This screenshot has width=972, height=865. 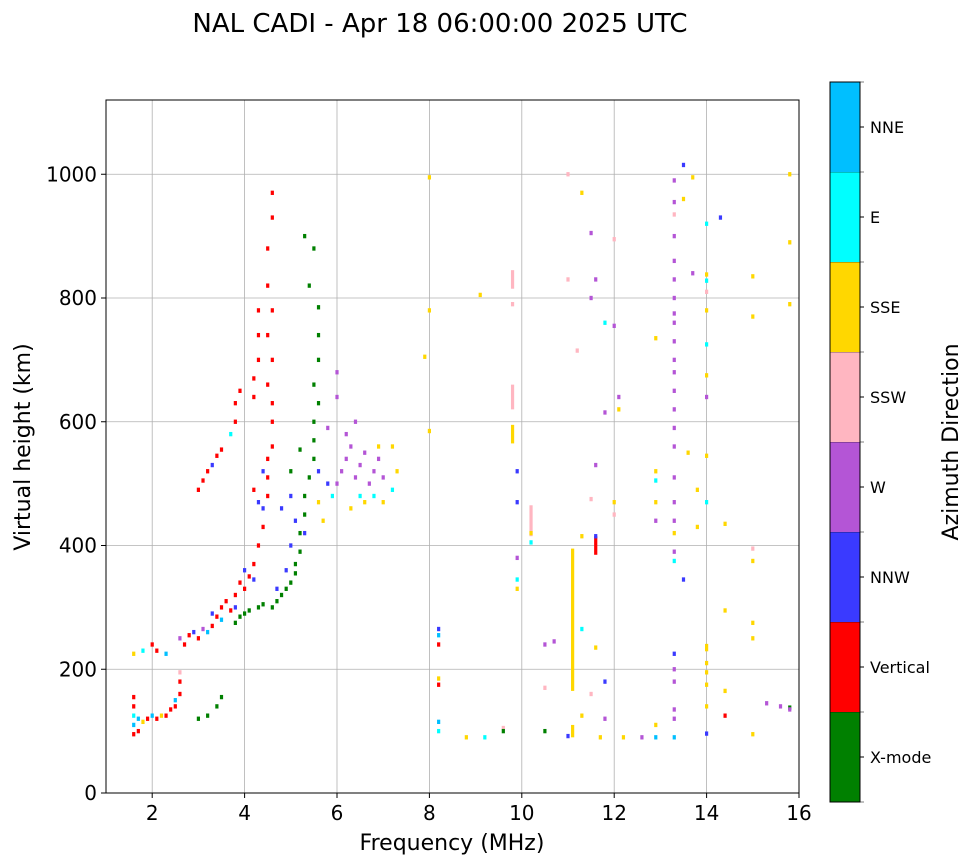 I want to click on colorbar-label-ssw: SSW, so click(x=888, y=397).